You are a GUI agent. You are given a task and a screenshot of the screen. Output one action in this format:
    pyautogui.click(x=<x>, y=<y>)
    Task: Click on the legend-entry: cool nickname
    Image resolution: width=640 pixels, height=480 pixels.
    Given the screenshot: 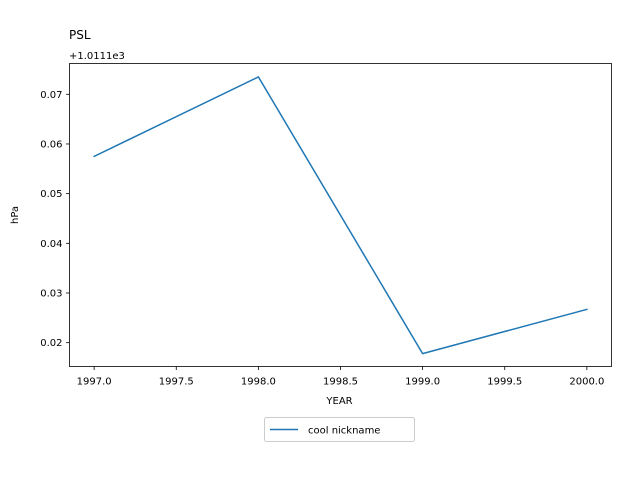 What is the action you would take?
    pyautogui.click(x=344, y=431)
    